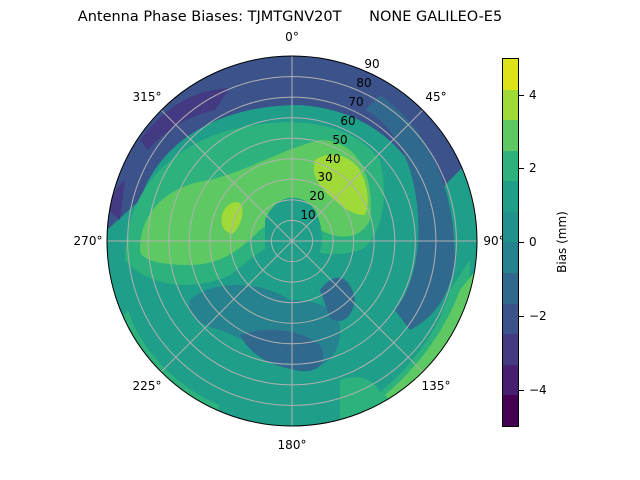  I want to click on theta-label-135: 135°, so click(436, 386).